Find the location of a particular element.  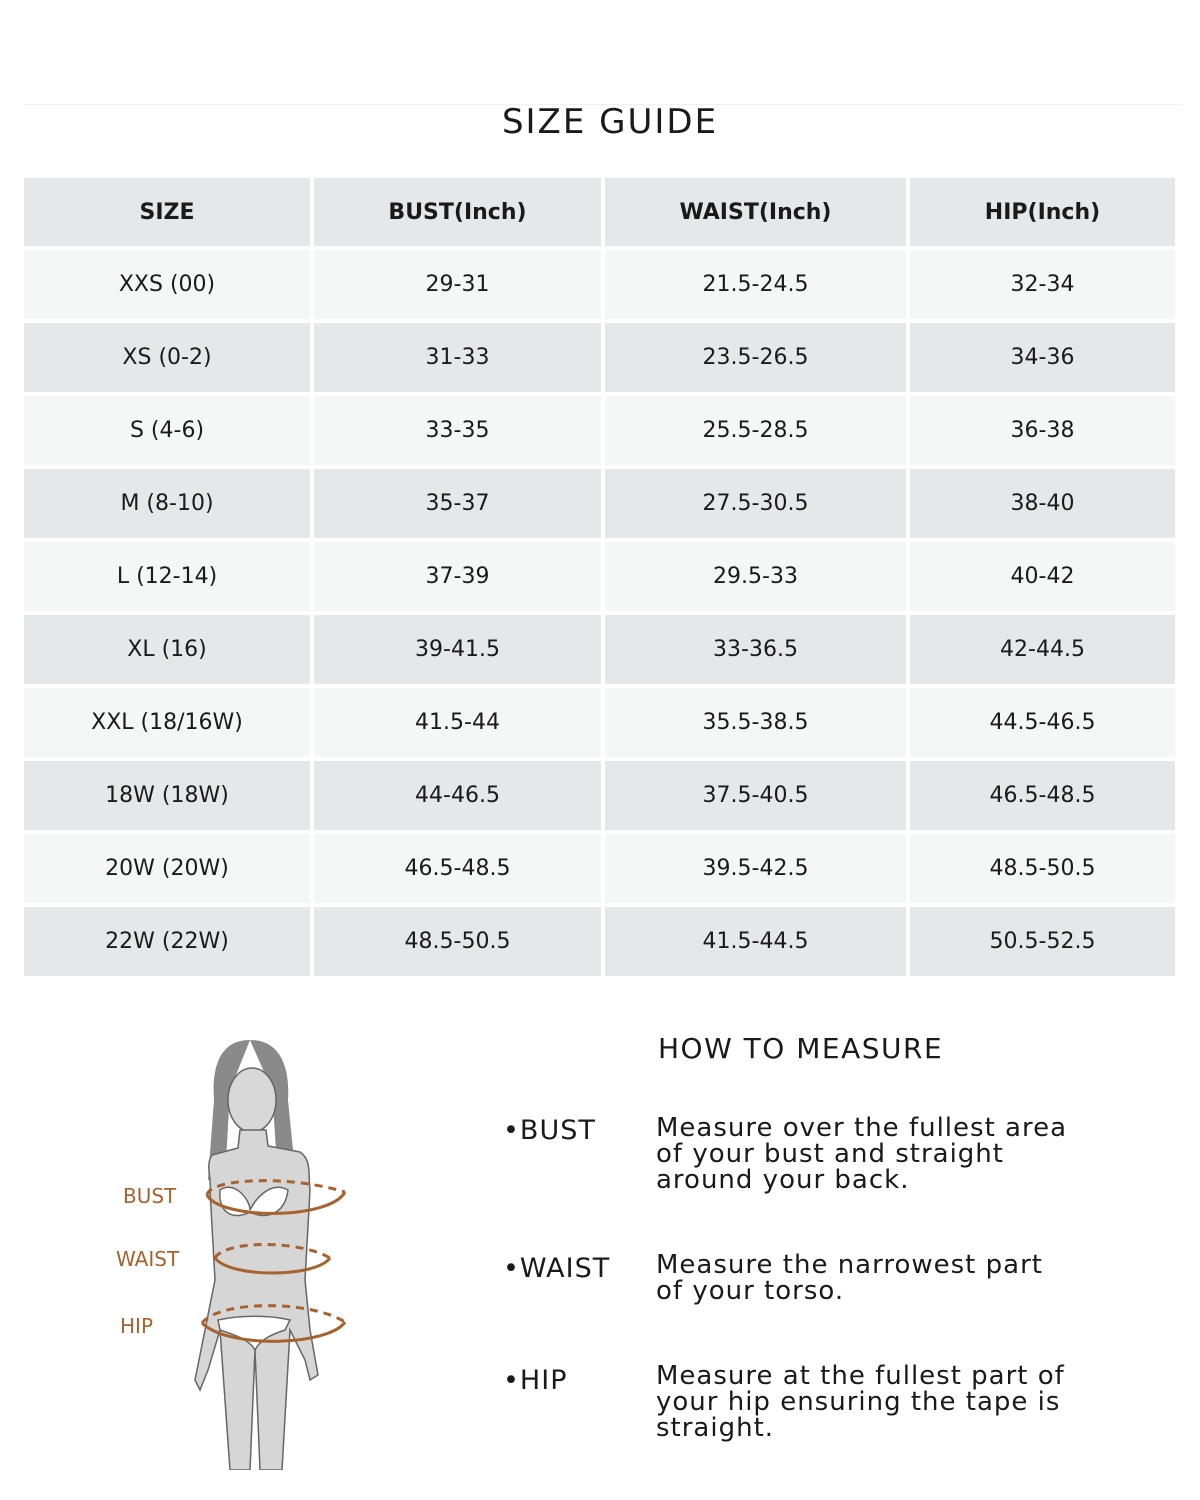

table-row: XXL (18/16W) 41.5-44 35.5-38.5 44.5-46.5 is located at coordinates (599, 722).